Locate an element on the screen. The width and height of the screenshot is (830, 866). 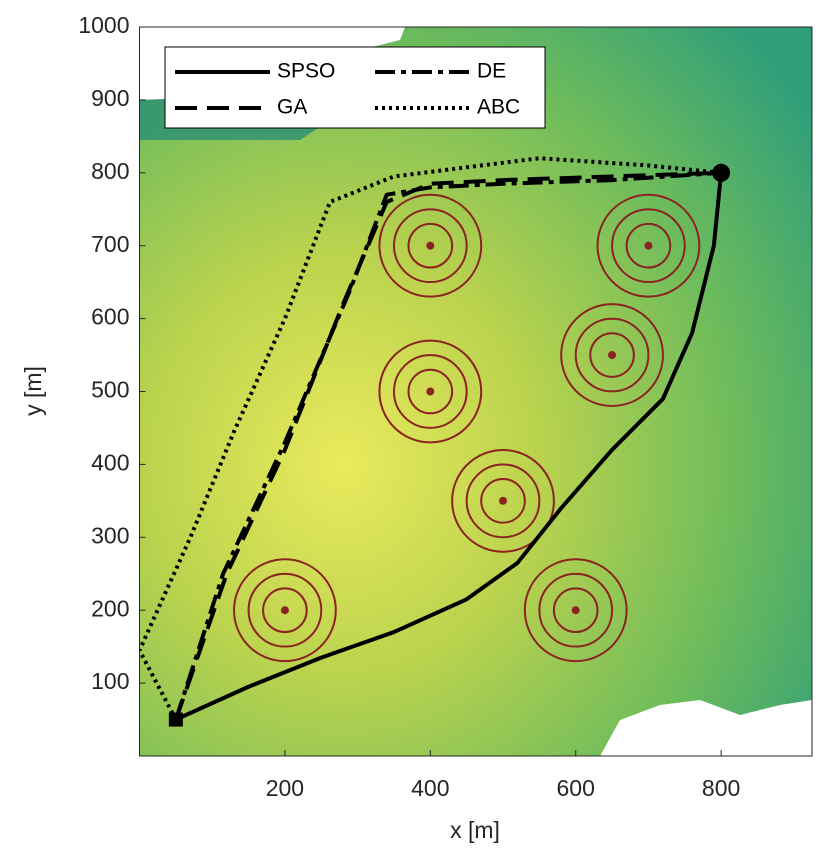
y-tick-label: 900 is located at coordinates (110, 98).